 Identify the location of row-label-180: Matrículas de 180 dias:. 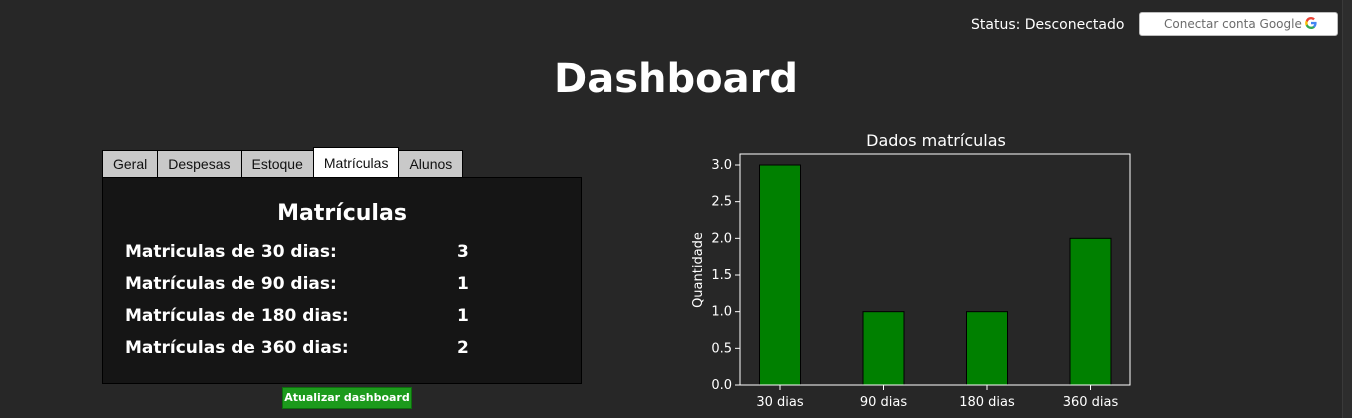
(237, 316).